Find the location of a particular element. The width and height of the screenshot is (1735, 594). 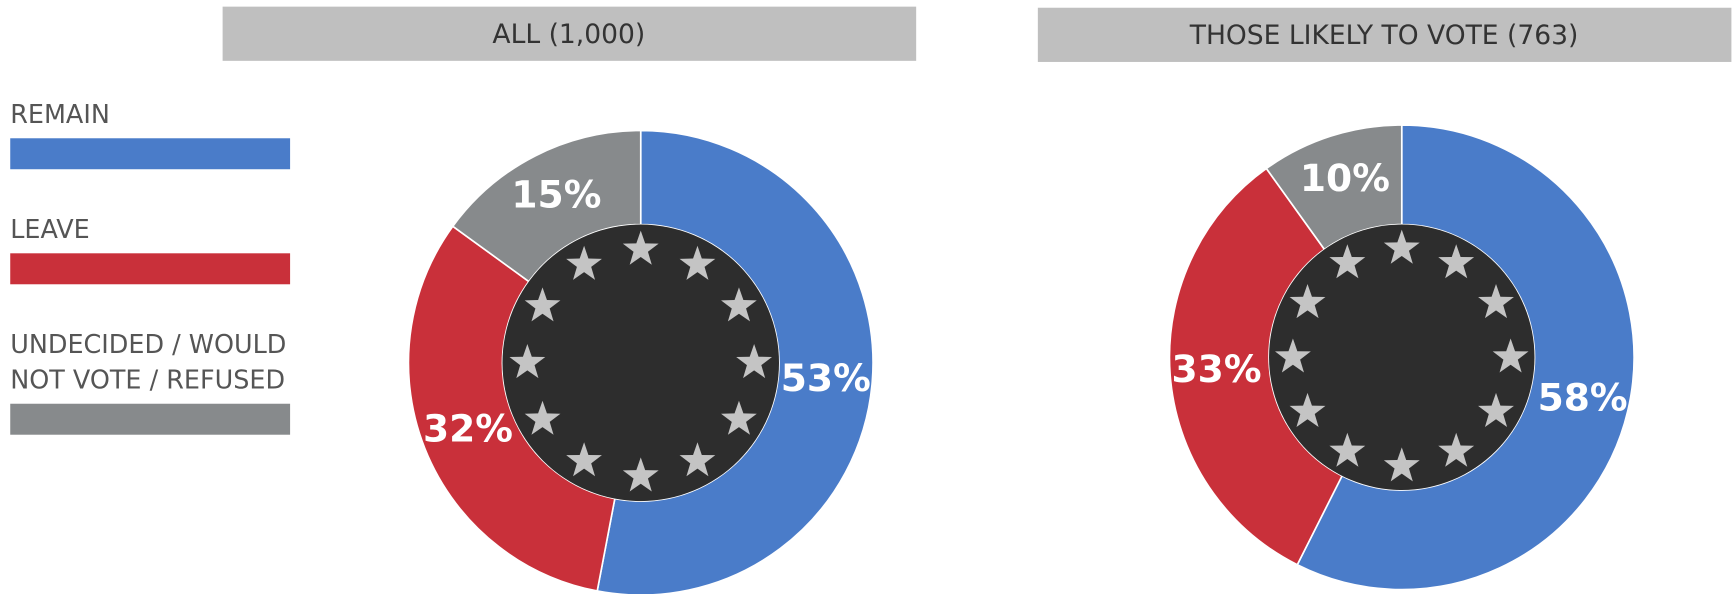

legend-label-line: LEAVE is located at coordinates (50, 229).